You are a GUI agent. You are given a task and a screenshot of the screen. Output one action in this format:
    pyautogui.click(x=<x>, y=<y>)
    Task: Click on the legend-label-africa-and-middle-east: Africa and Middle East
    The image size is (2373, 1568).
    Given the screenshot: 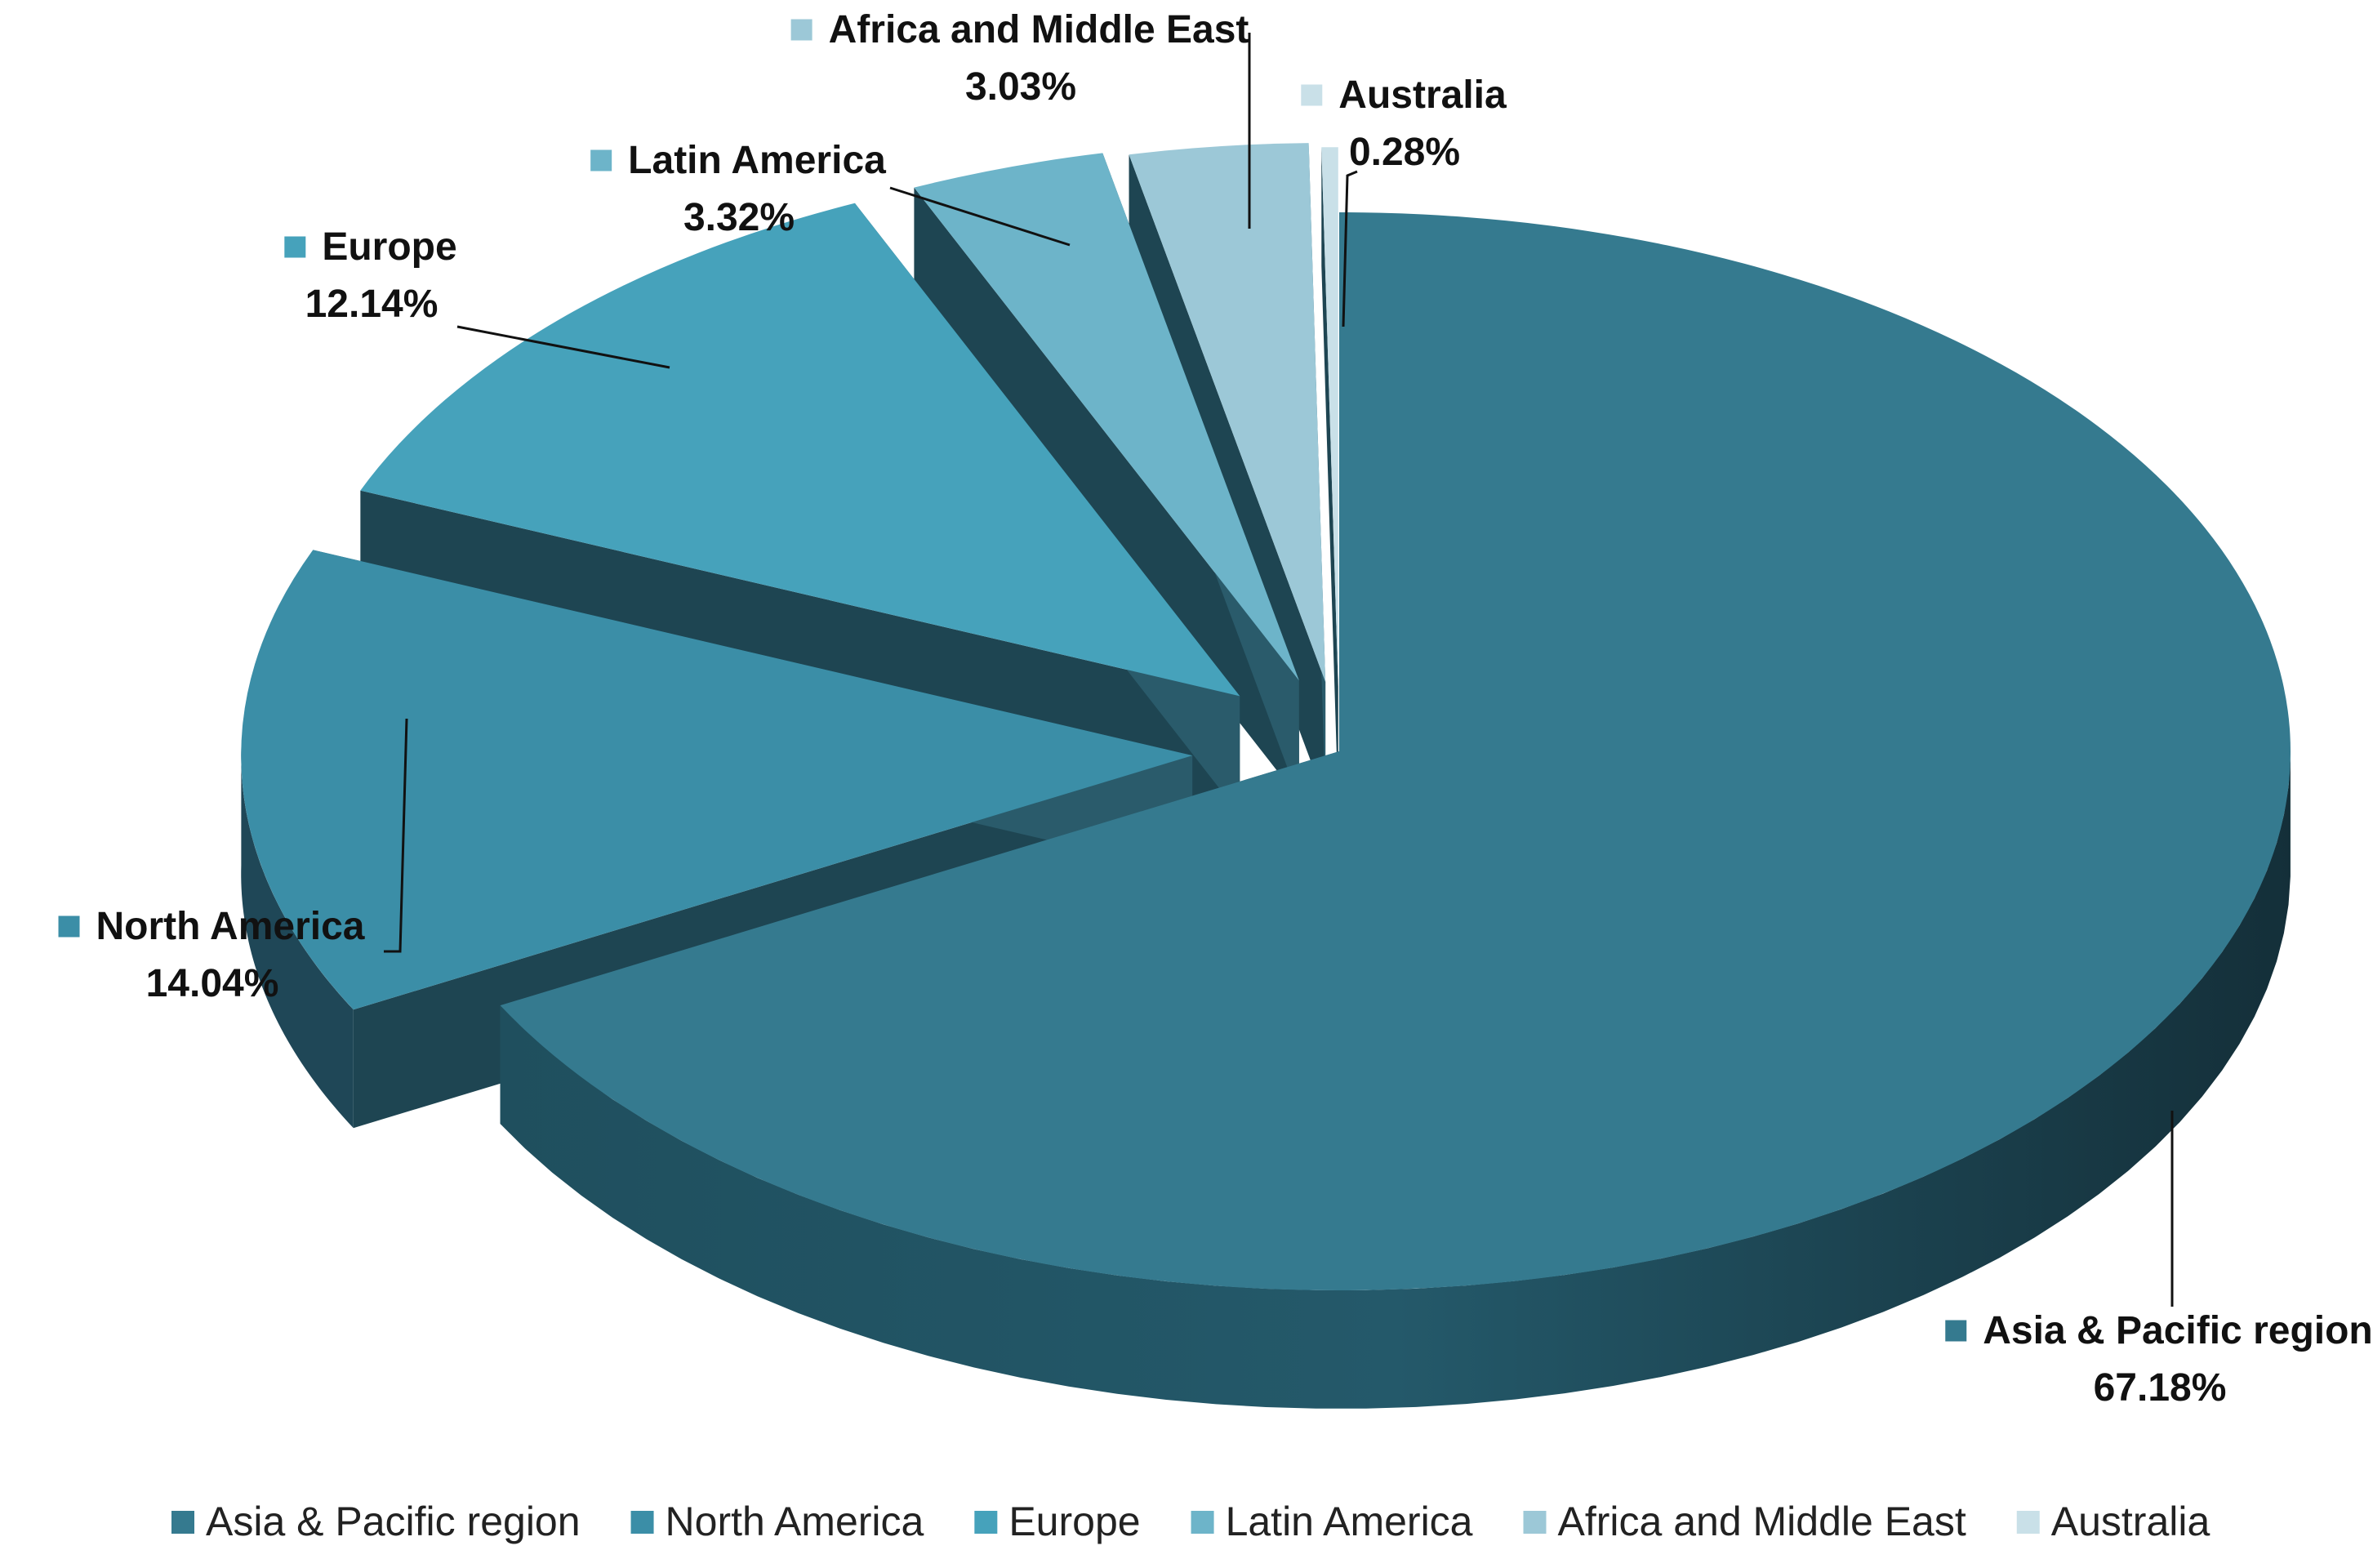 What is the action you would take?
    pyautogui.click(x=1762, y=1521)
    